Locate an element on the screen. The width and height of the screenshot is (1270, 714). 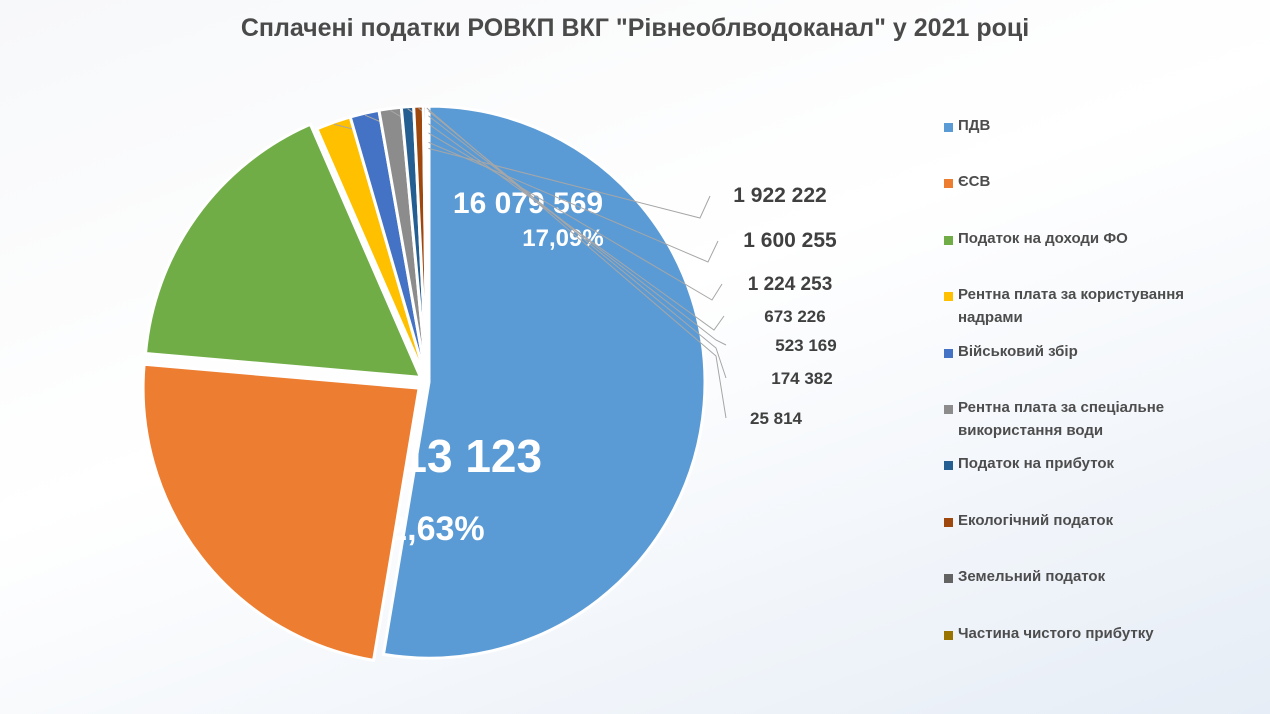
legend-item-2: Податок на доходи ФО is located at coordinates (1036, 240).